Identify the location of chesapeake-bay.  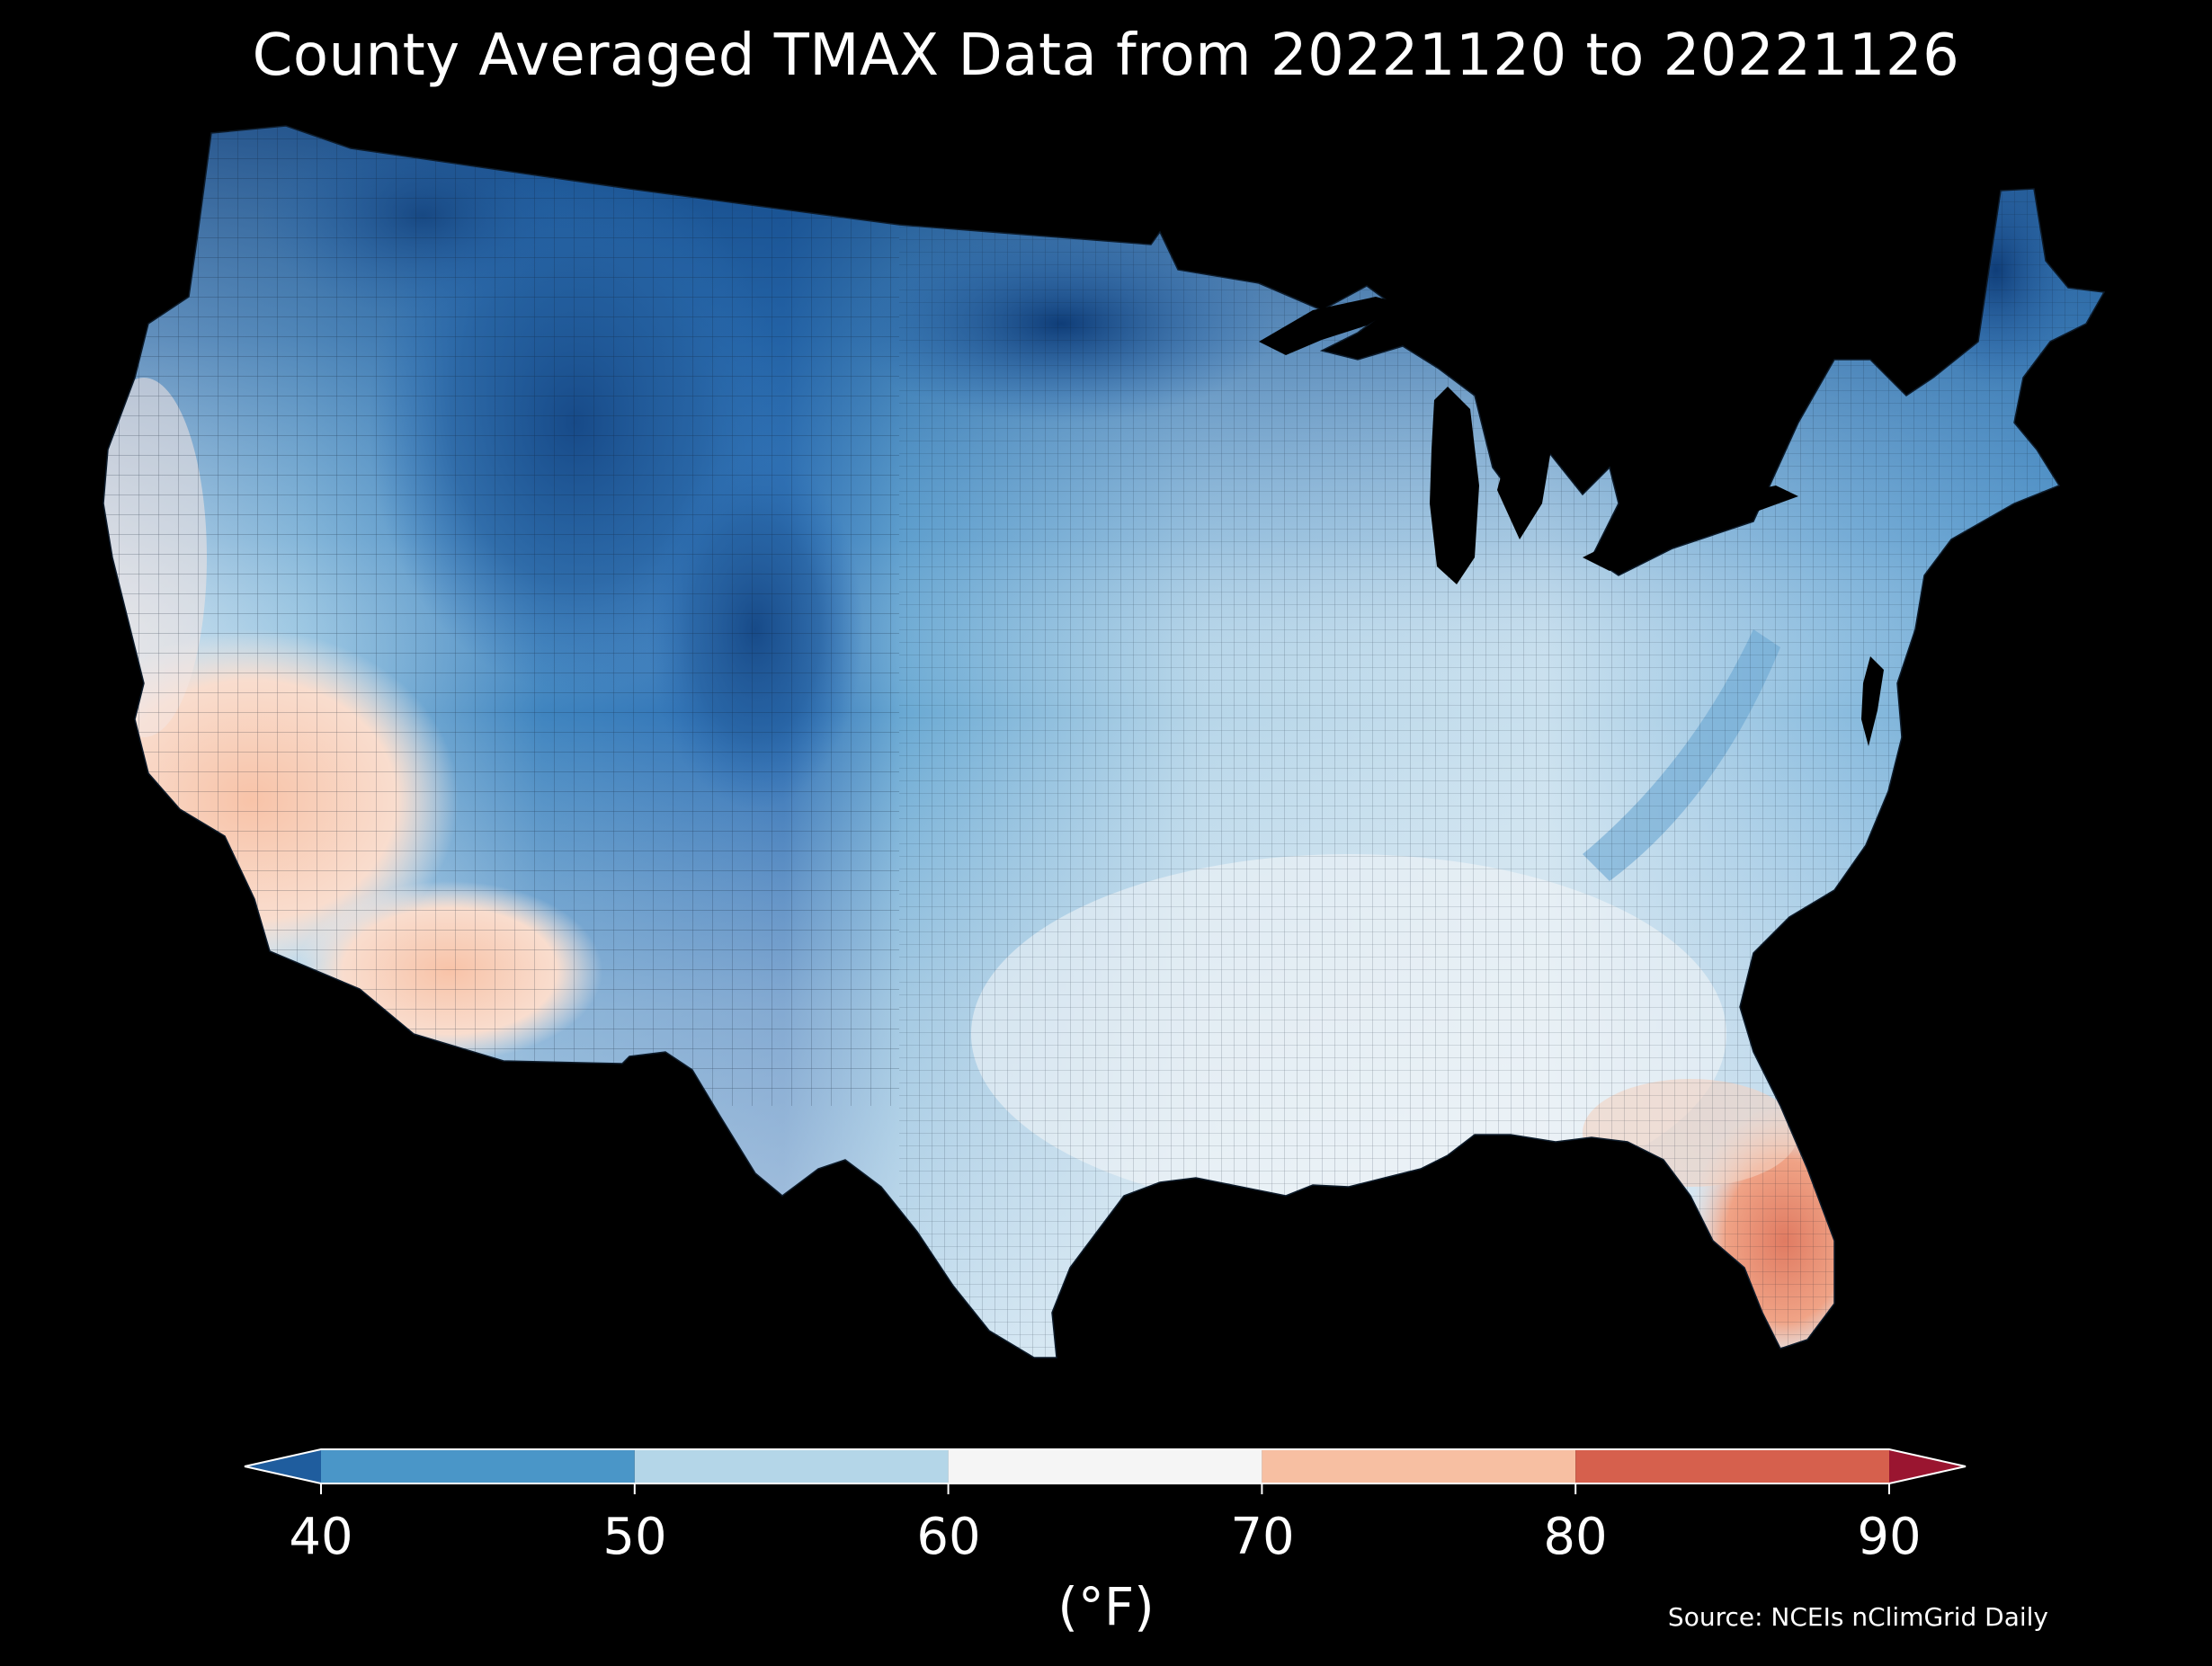
(1872, 701).